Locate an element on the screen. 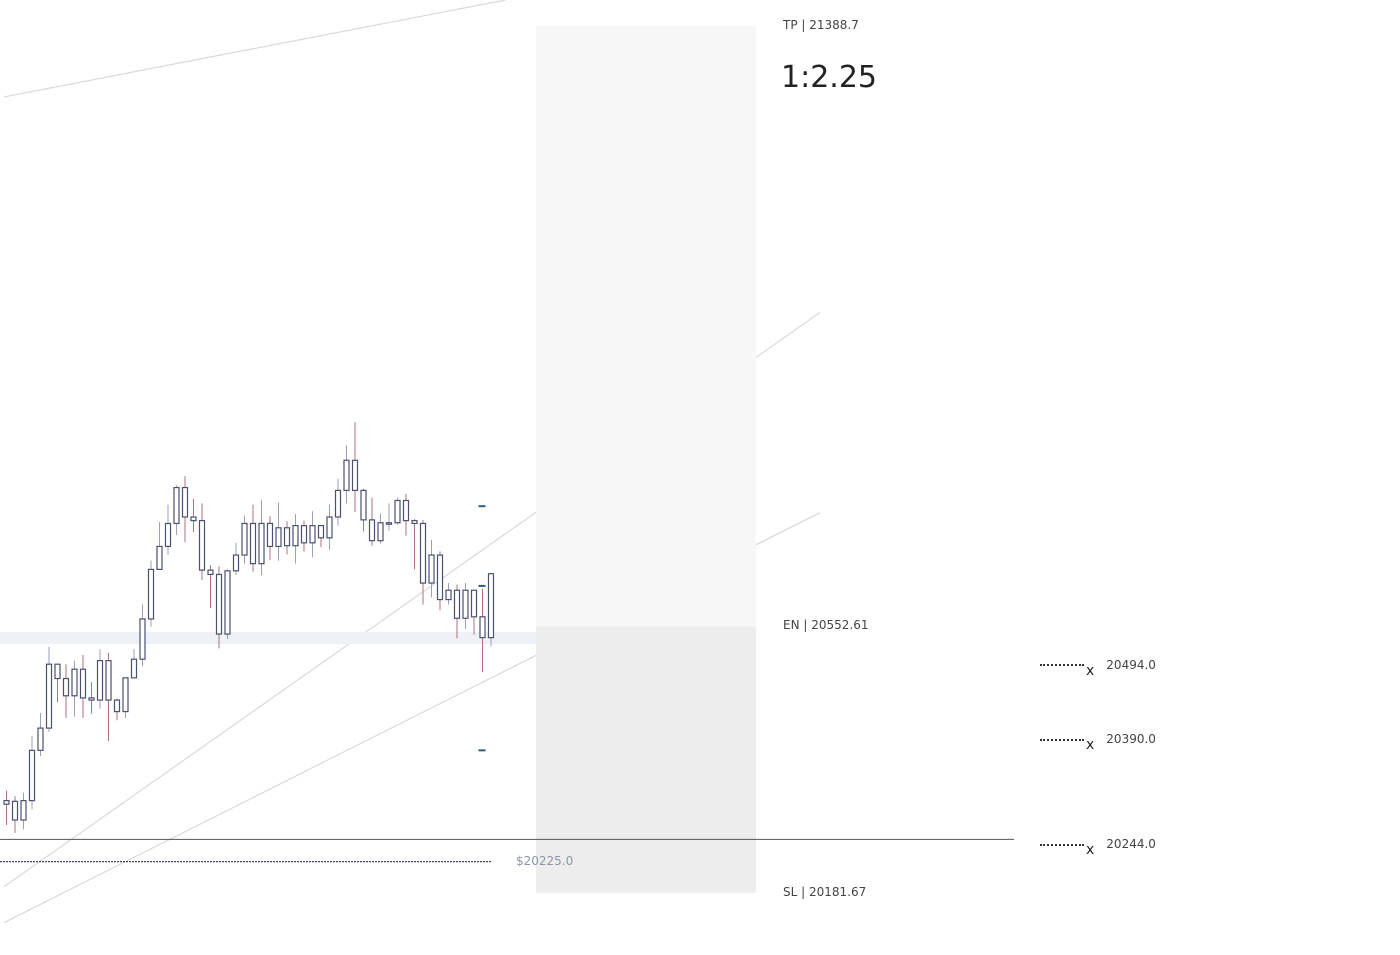  position-zones-layer is located at coordinates (646, 459).